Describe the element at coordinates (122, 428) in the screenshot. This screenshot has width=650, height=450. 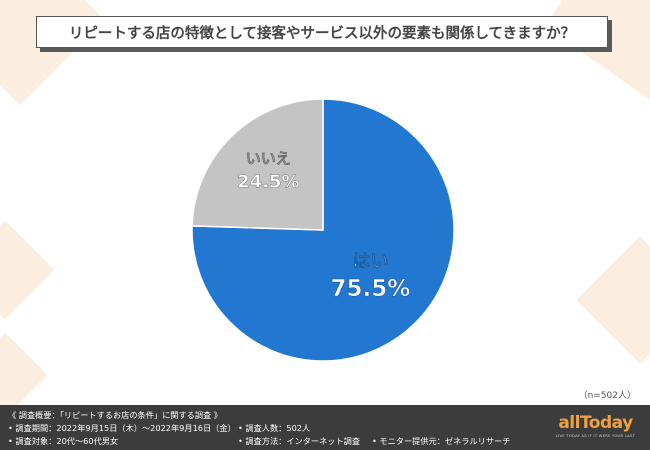
I see `survey-period: • 調査期間：2022年9月15日（木）～2022年9月16日（金）` at that location.